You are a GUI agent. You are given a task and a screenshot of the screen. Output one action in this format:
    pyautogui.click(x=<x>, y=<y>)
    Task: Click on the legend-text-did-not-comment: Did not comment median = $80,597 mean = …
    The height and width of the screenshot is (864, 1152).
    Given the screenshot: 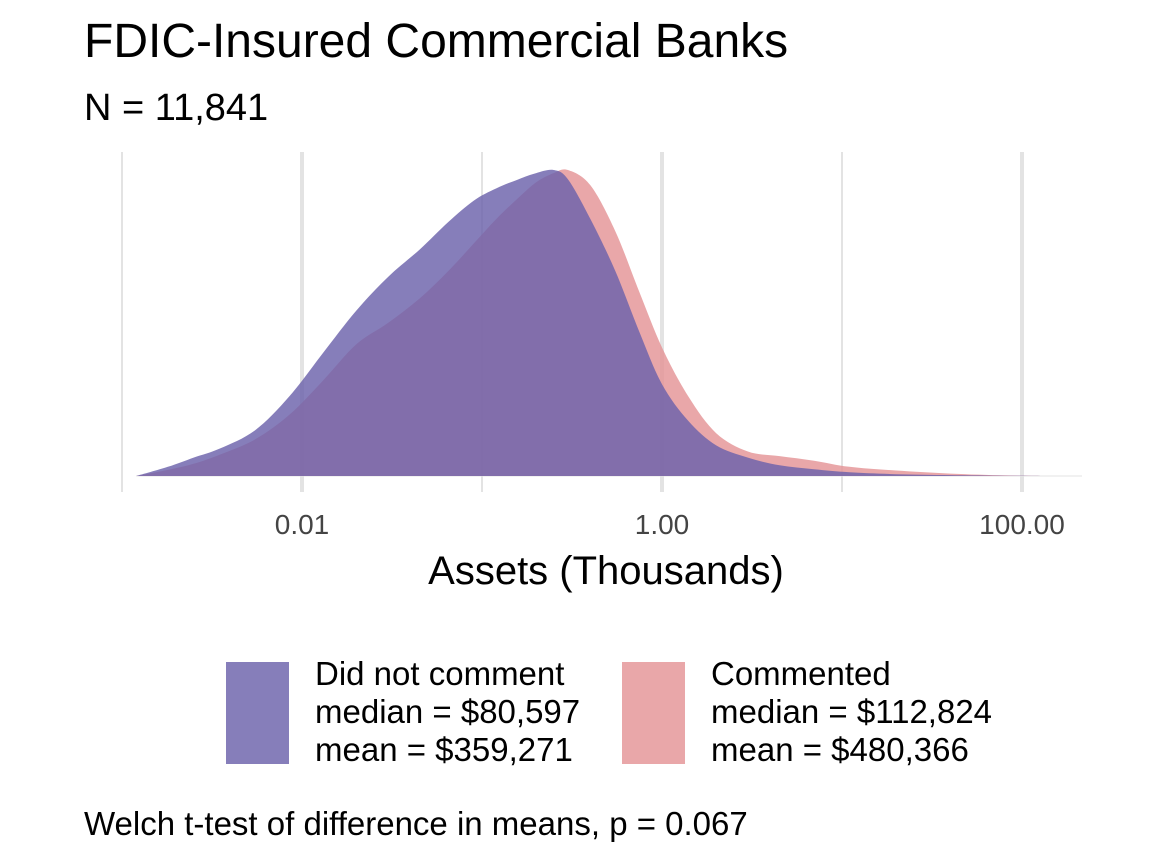 What is the action you would take?
    pyautogui.click(x=447, y=712)
    